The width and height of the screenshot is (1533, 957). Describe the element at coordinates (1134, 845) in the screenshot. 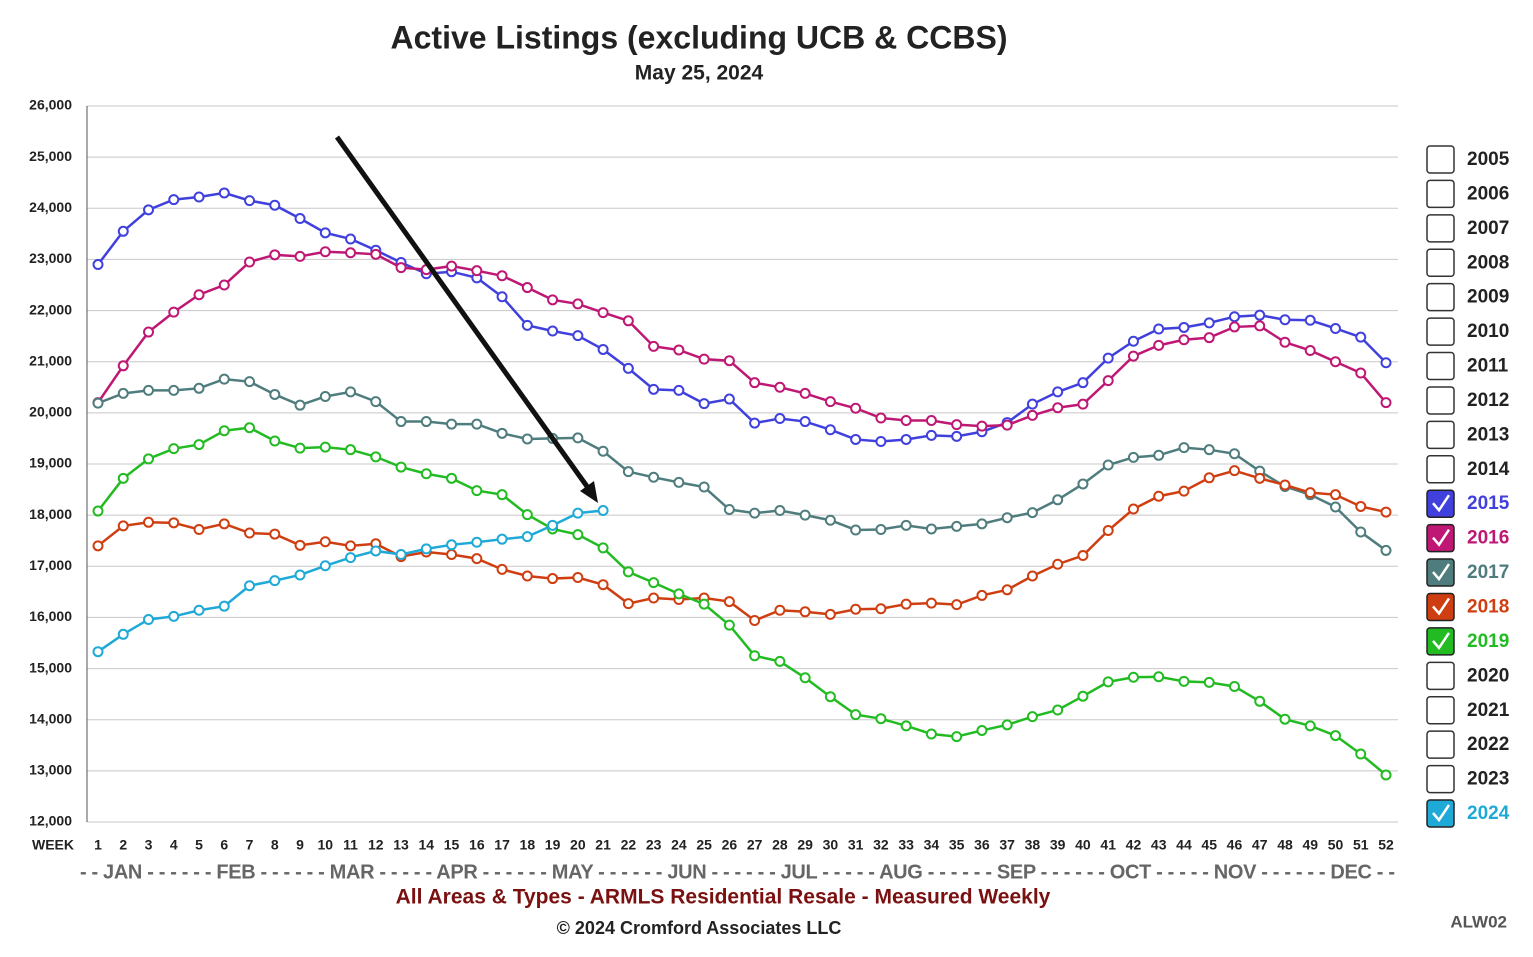

I see `x-tick-label: 42` at that location.